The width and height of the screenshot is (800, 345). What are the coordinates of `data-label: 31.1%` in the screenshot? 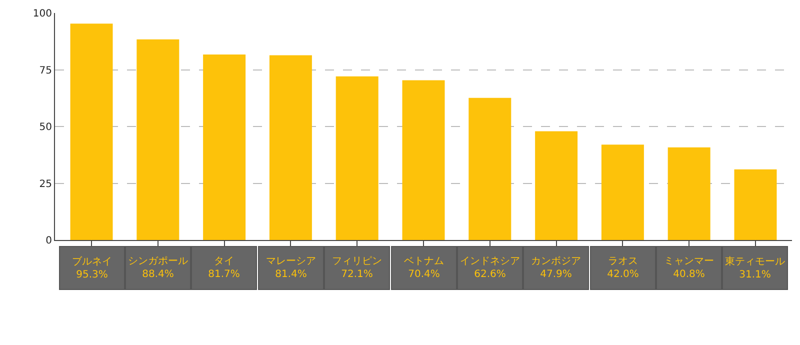 It's located at (755, 275).